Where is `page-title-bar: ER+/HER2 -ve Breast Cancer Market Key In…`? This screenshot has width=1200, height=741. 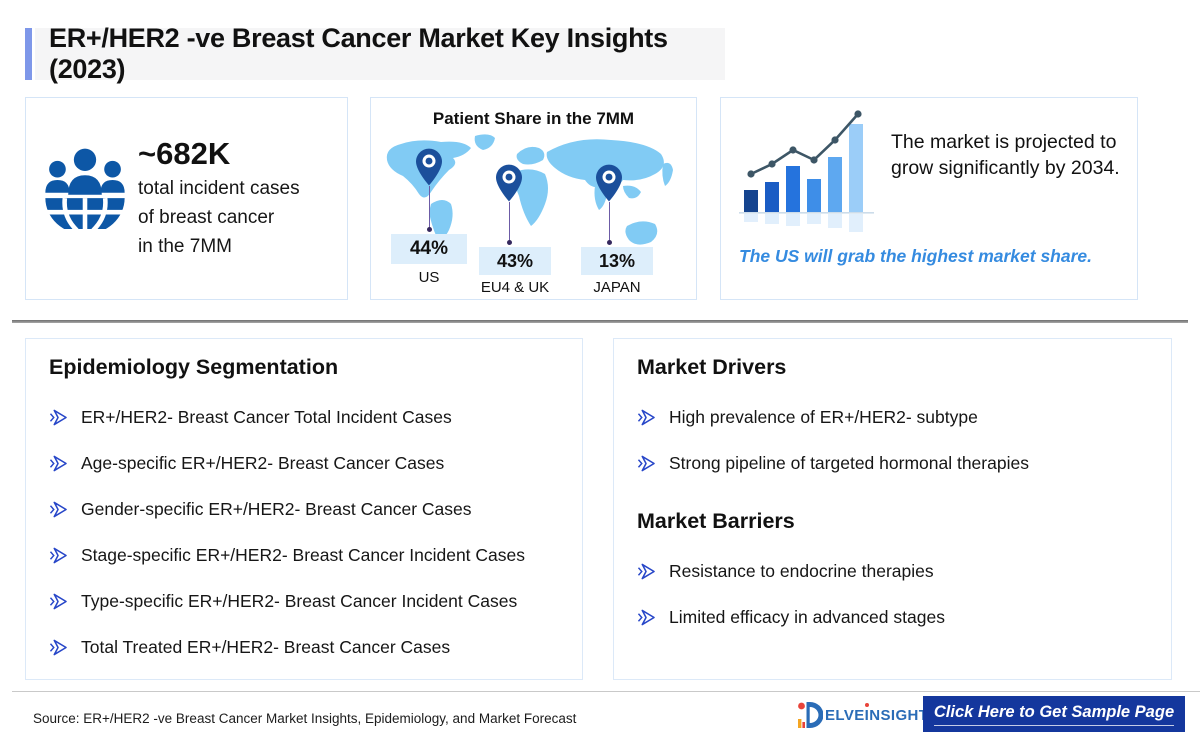 page-title-bar: ER+/HER2 -ve Breast Cancer Market Key In… is located at coordinates (375, 53).